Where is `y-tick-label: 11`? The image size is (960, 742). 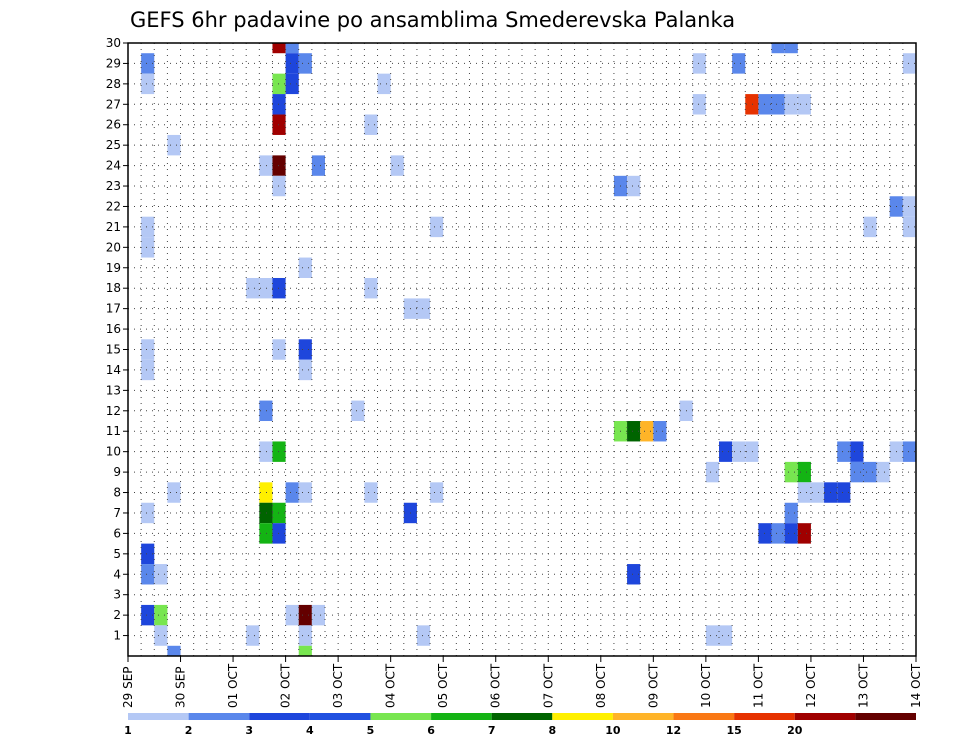
y-tick-label: 11 is located at coordinates (113, 431).